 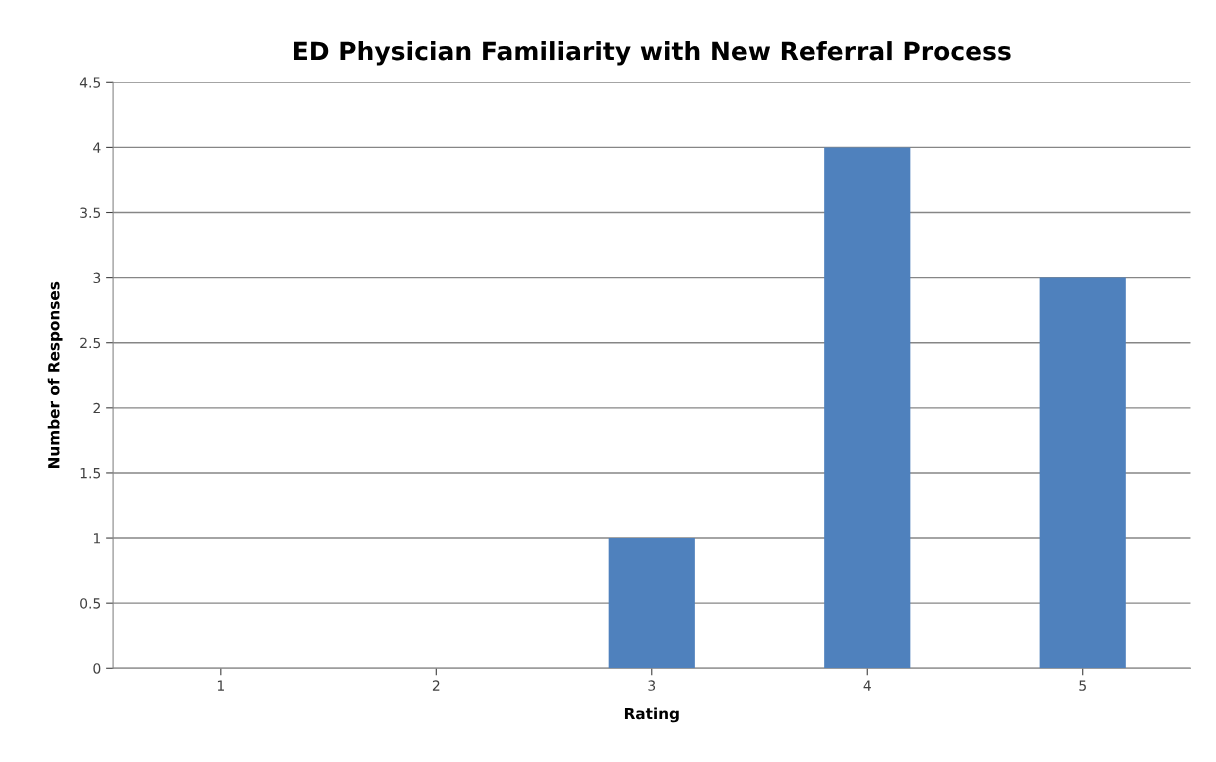 I want to click on y-tick-label: 0.5, so click(x=90, y=603).